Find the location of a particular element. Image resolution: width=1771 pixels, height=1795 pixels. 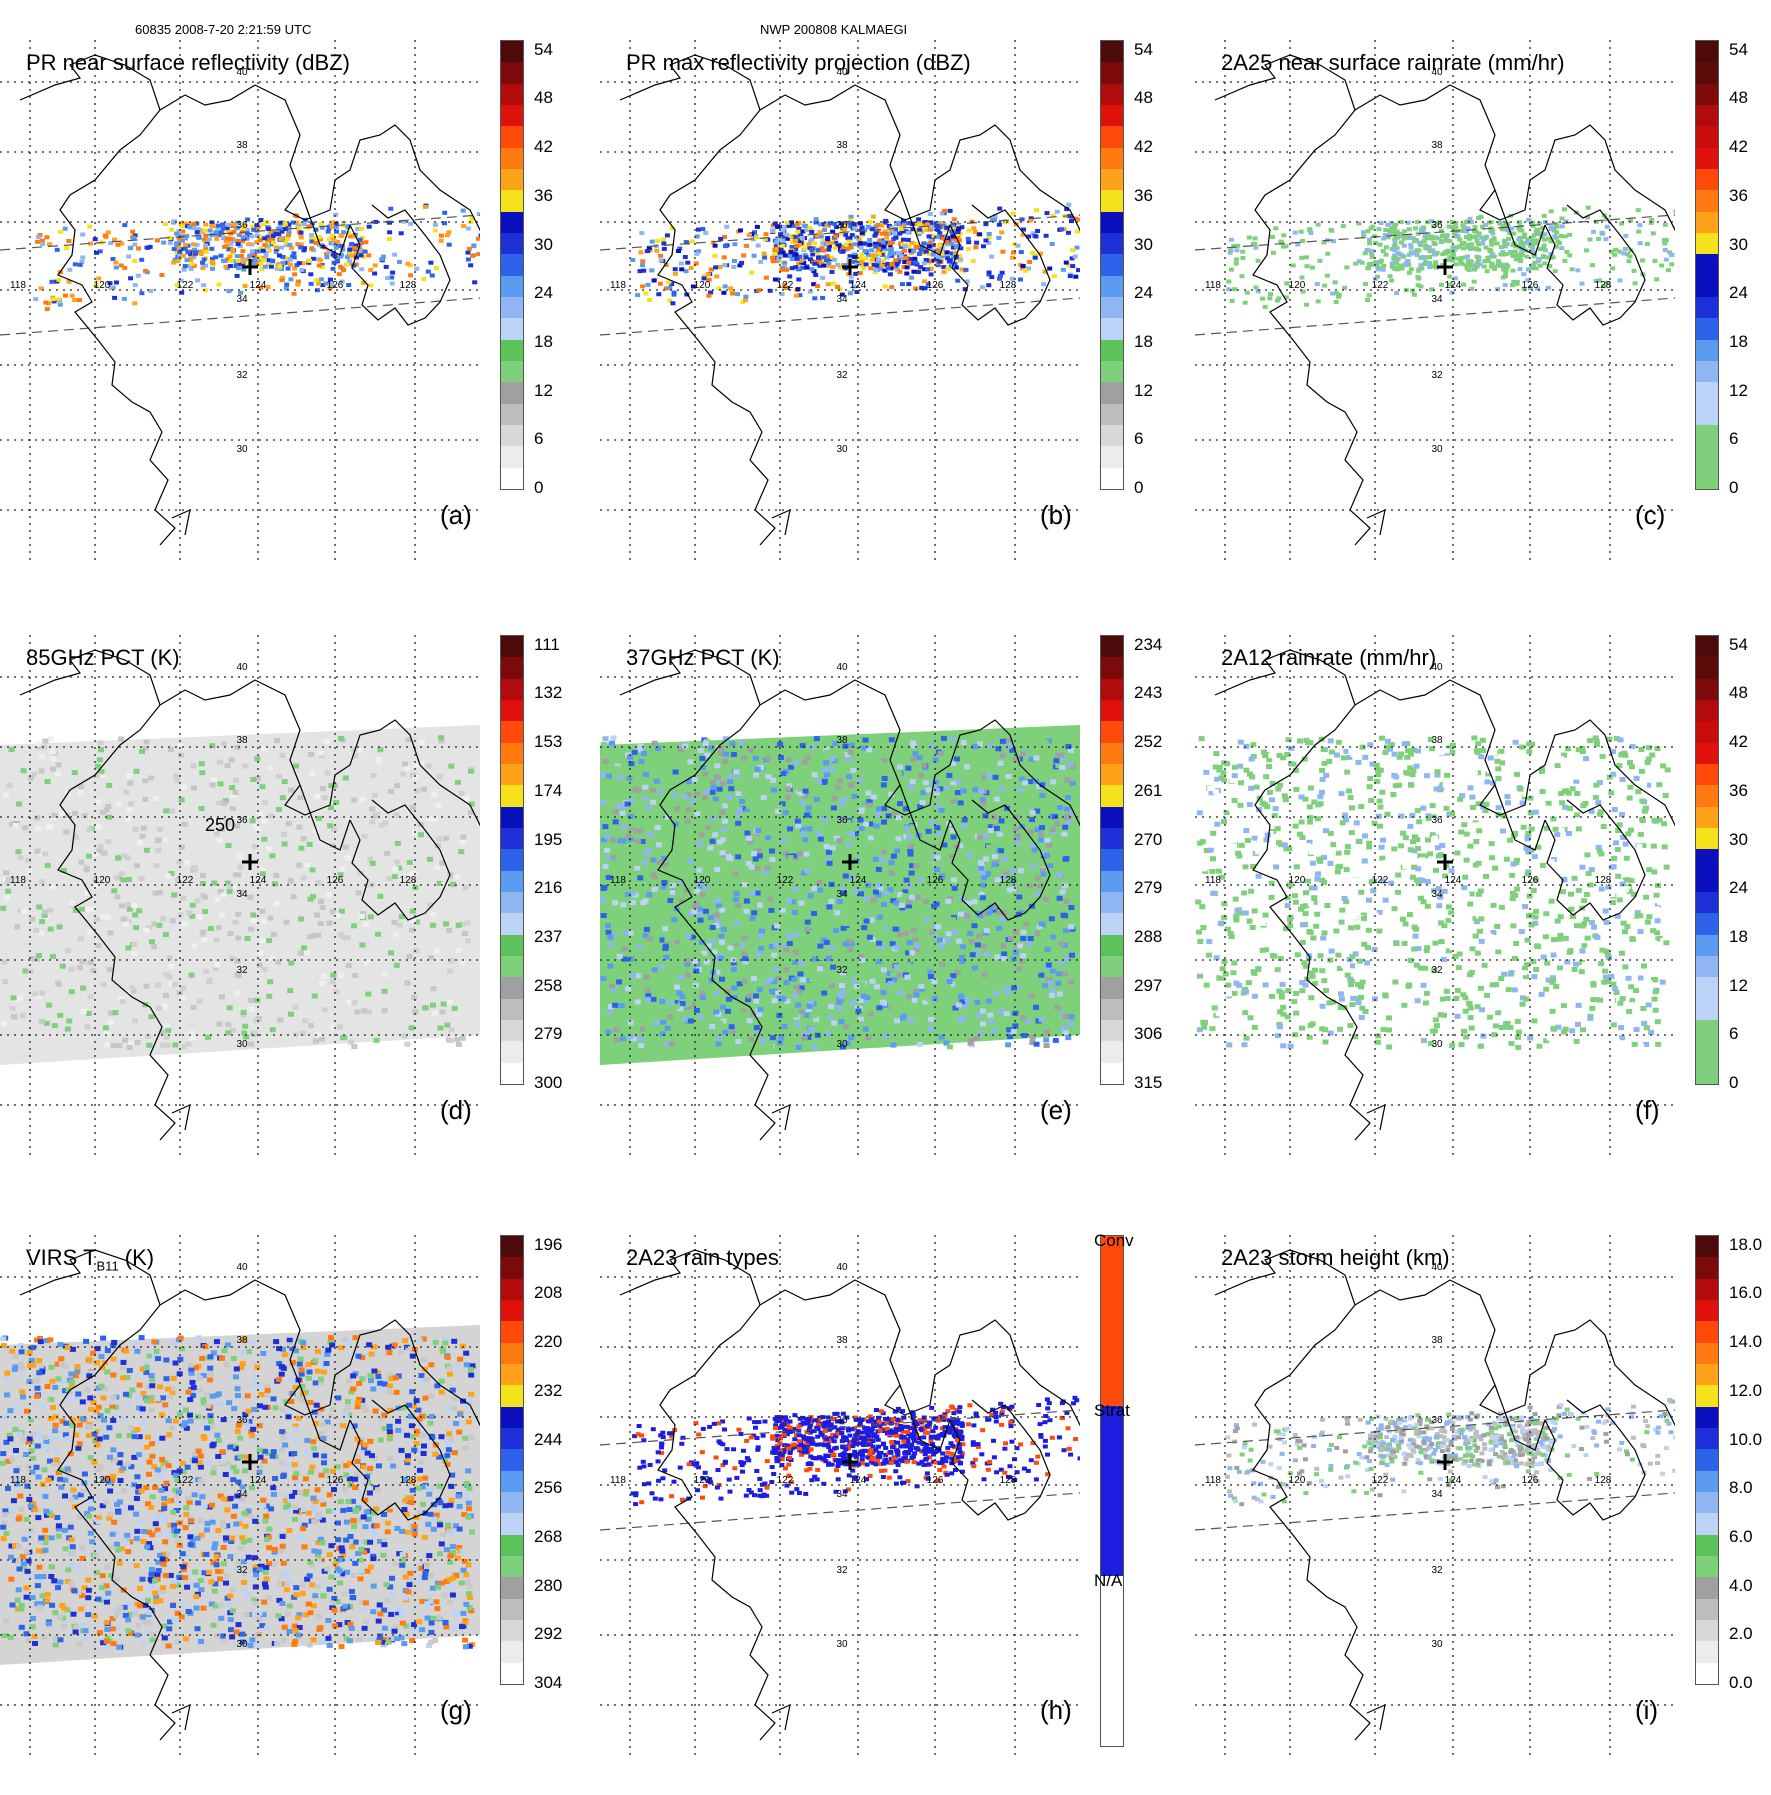

panel-title-subscript: B11 is located at coordinates (108, 1265).